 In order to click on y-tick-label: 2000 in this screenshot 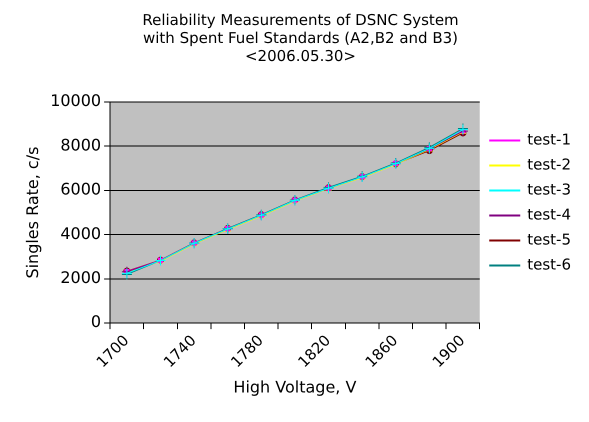, I will do `click(81, 278)`.